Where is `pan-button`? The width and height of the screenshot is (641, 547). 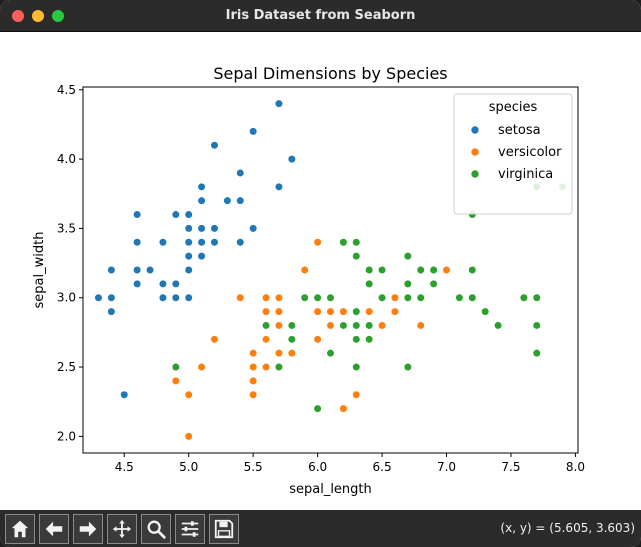 pan-button is located at coordinates (122, 529).